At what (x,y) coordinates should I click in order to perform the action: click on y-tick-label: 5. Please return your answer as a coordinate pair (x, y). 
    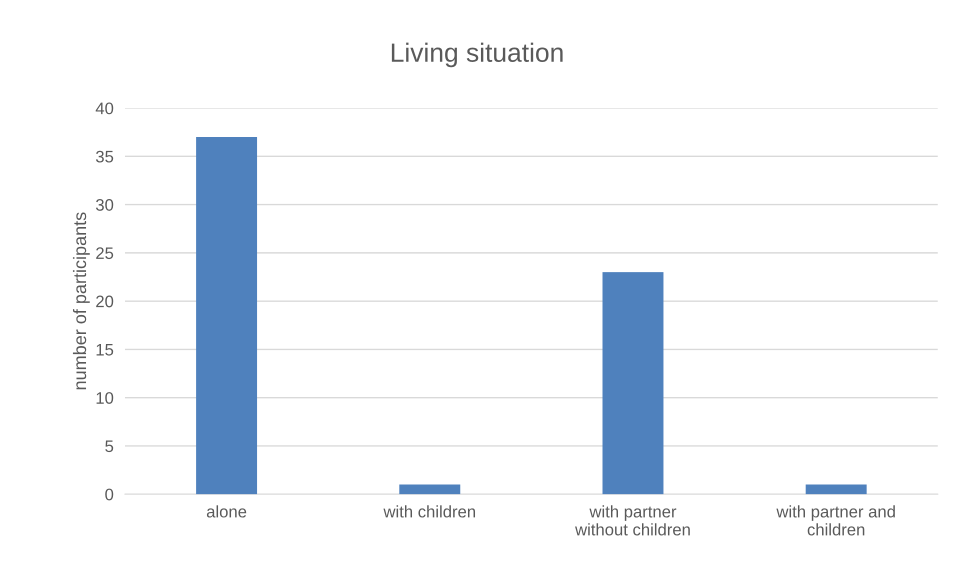
    Looking at the image, I should click on (109, 446).